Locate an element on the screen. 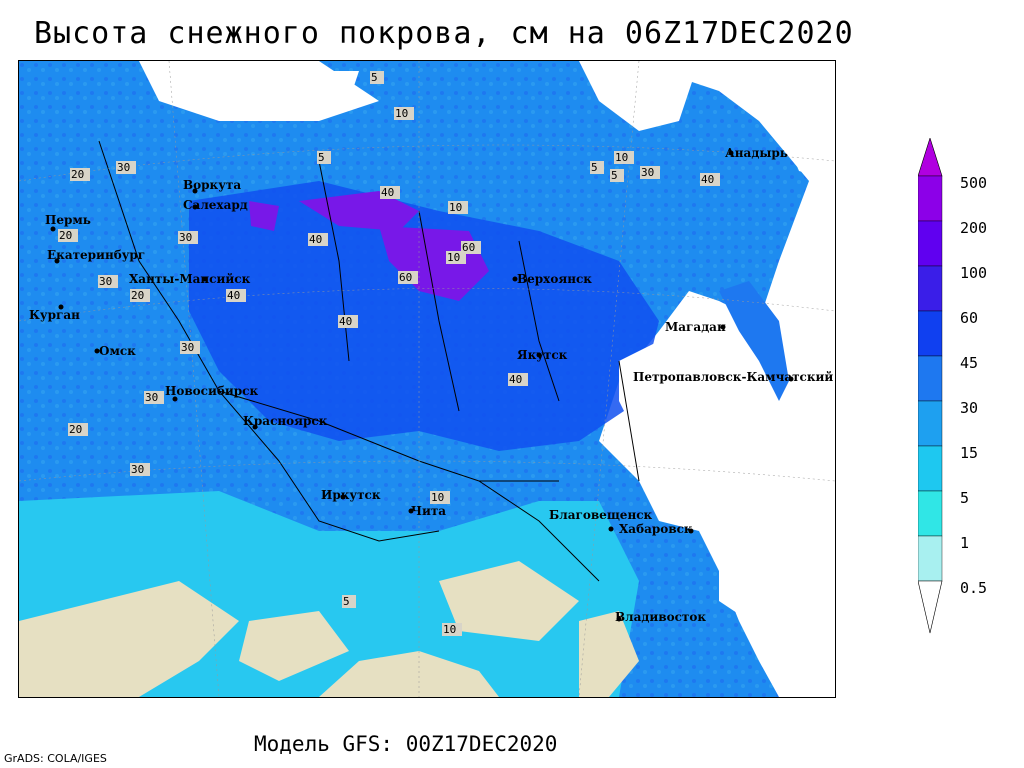 The image size is (1024, 768). city-vladivostok: Владивосток is located at coordinates (660, 617).